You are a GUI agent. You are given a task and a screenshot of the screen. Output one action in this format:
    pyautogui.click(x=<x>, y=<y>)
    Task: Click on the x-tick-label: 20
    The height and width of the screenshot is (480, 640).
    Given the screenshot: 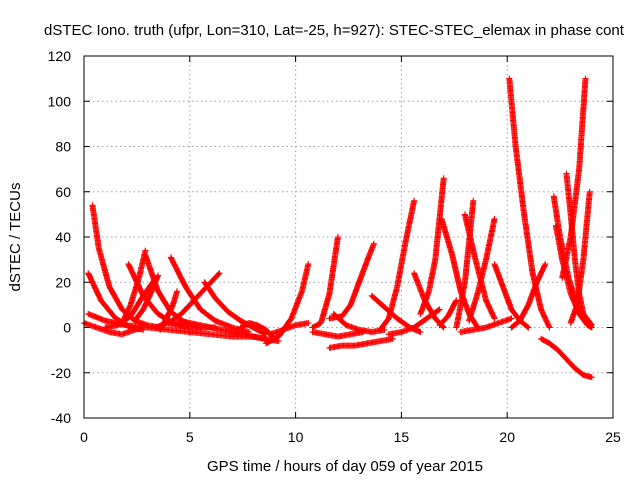 What is the action you would take?
    pyautogui.click(x=507, y=437)
    